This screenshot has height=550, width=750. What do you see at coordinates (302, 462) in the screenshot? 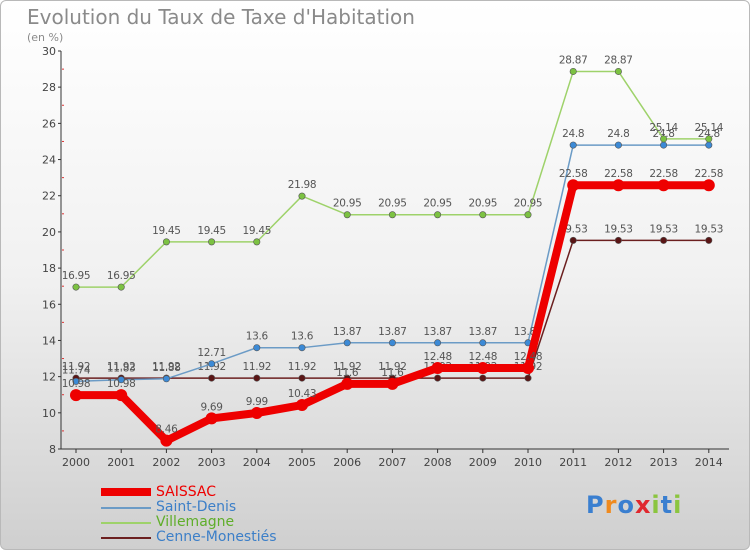
I see `x-tick-label: 2005` at bounding box center [302, 462].